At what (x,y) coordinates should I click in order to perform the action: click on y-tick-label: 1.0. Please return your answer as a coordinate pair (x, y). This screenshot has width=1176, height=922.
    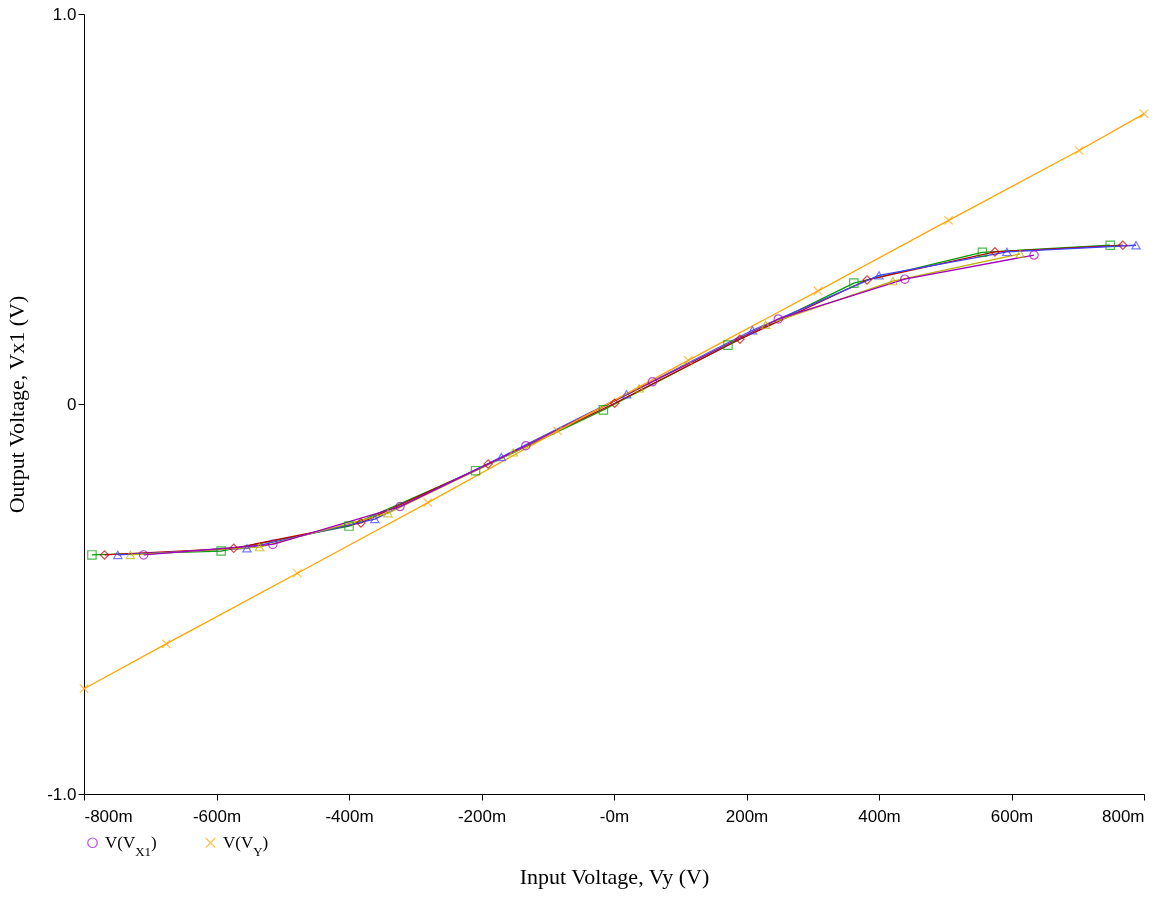
    Looking at the image, I should click on (64, 14).